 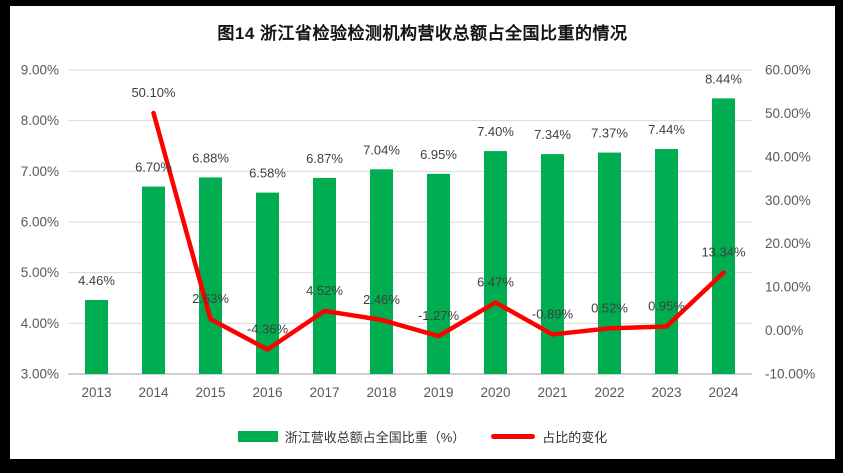 What do you see at coordinates (438, 392) in the screenshot?
I see `x-axis-label-2019: 2019` at bounding box center [438, 392].